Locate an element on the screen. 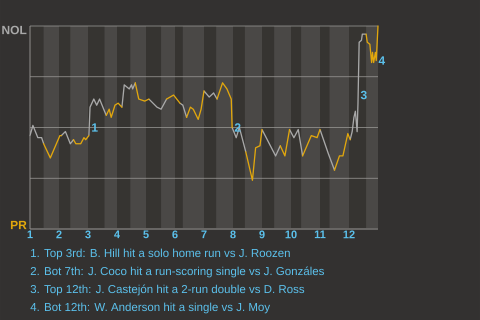 This screenshot has width=480, height=320. x-tick-label: 6 is located at coordinates (175, 234).